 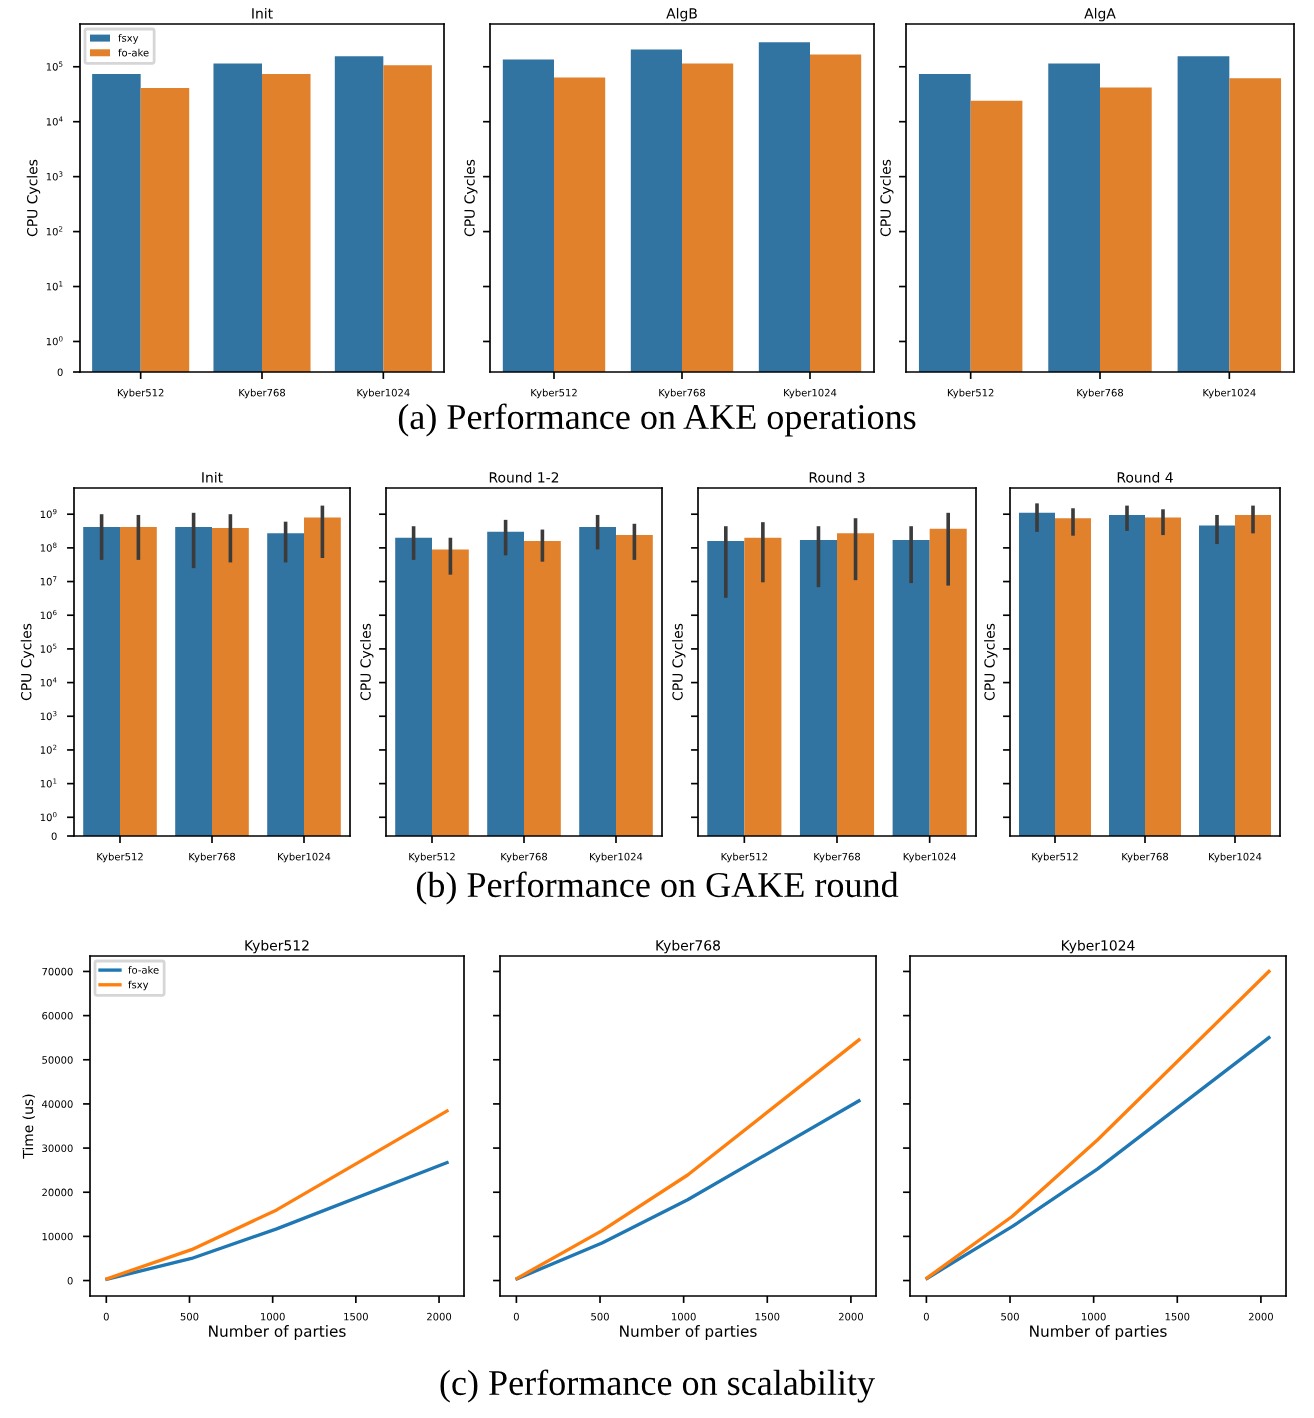 I want to click on text: (b) Performance on GAKE round, so click(x=657, y=888).